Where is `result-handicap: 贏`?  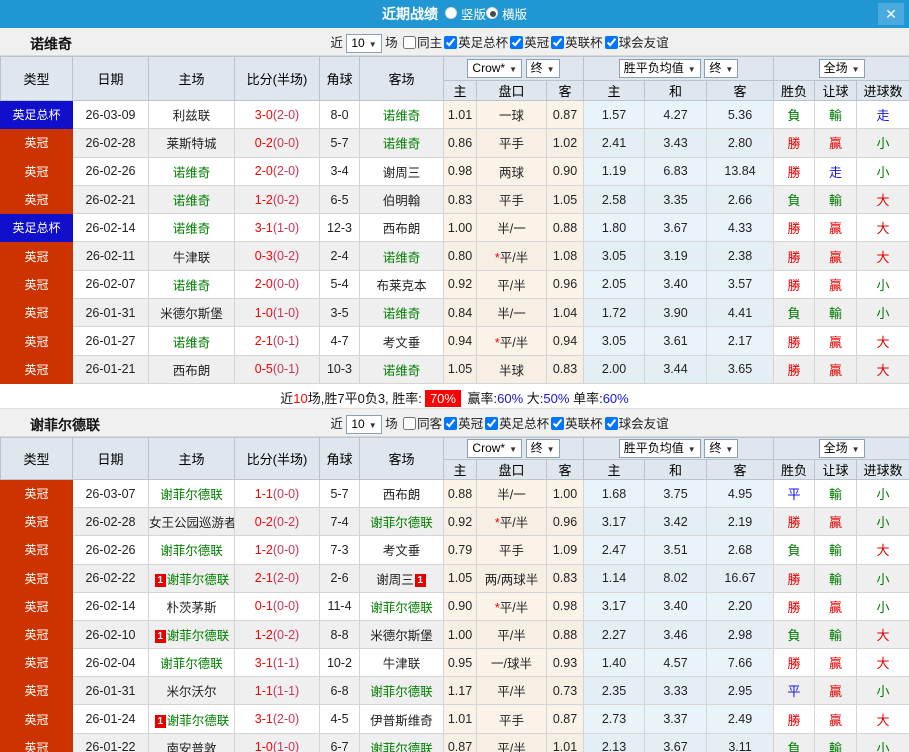 result-handicap: 贏 is located at coordinates (836, 663).